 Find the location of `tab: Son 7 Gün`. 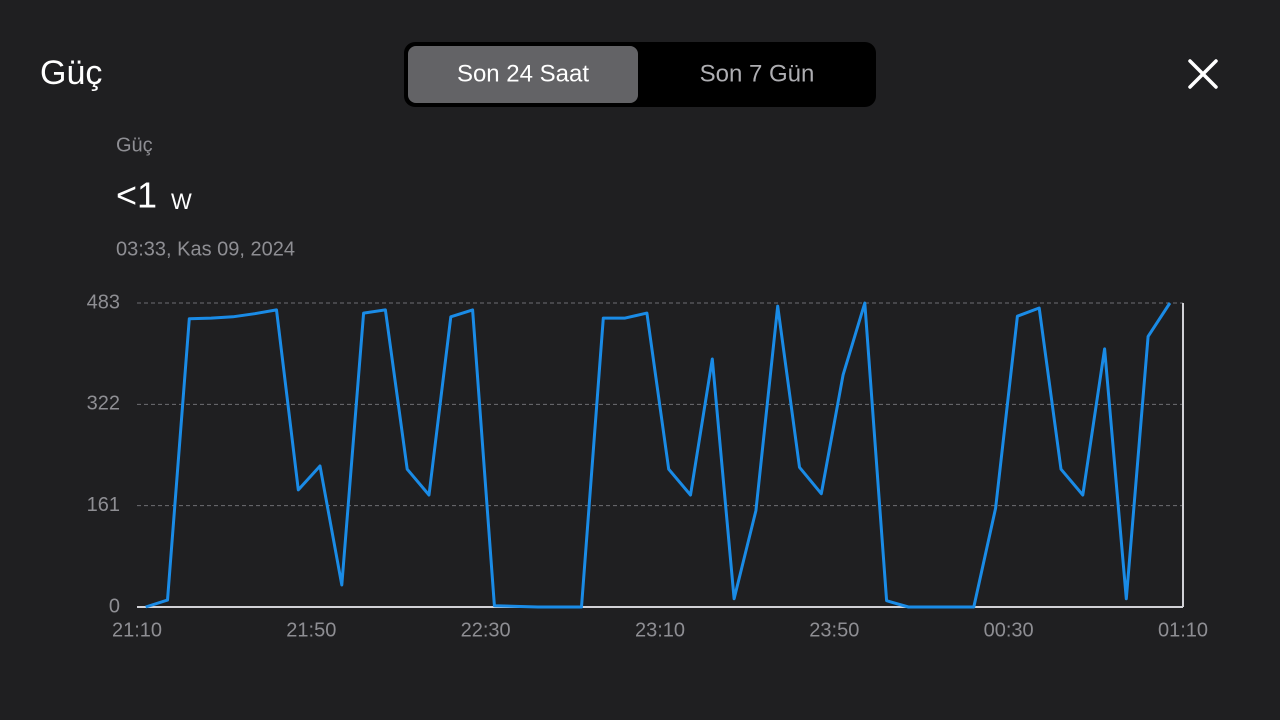

tab: Son 7 Gün is located at coordinates (757, 73).